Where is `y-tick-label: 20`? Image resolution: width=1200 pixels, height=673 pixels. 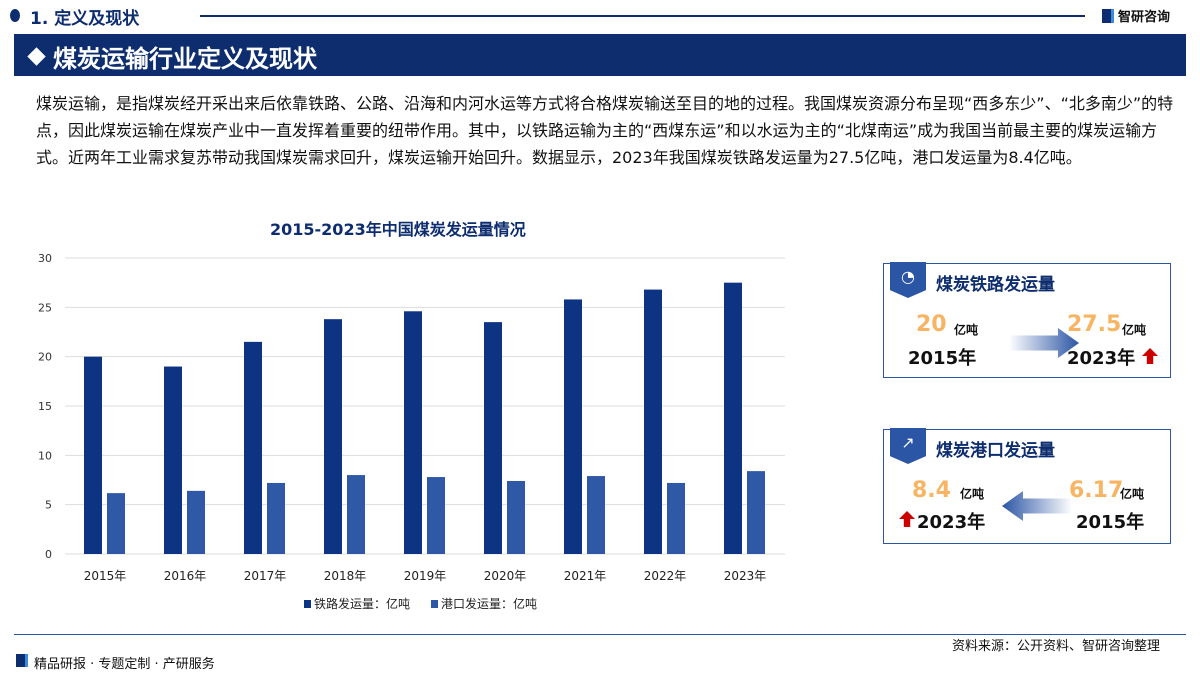
y-tick-label: 20 is located at coordinates (45, 357).